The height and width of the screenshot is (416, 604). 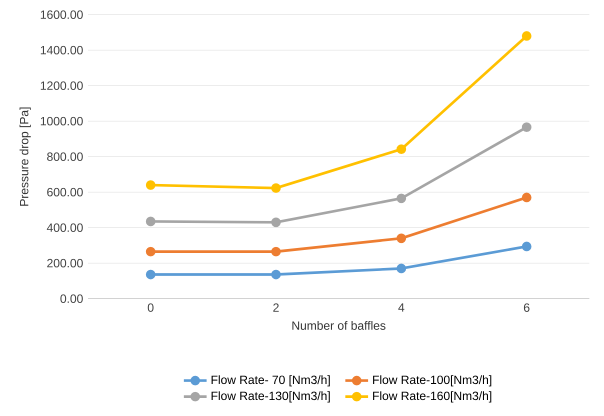 What do you see at coordinates (432, 396) in the screenshot?
I see `legend-label: Flow Rate-160[Nm3/h]` at bounding box center [432, 396].